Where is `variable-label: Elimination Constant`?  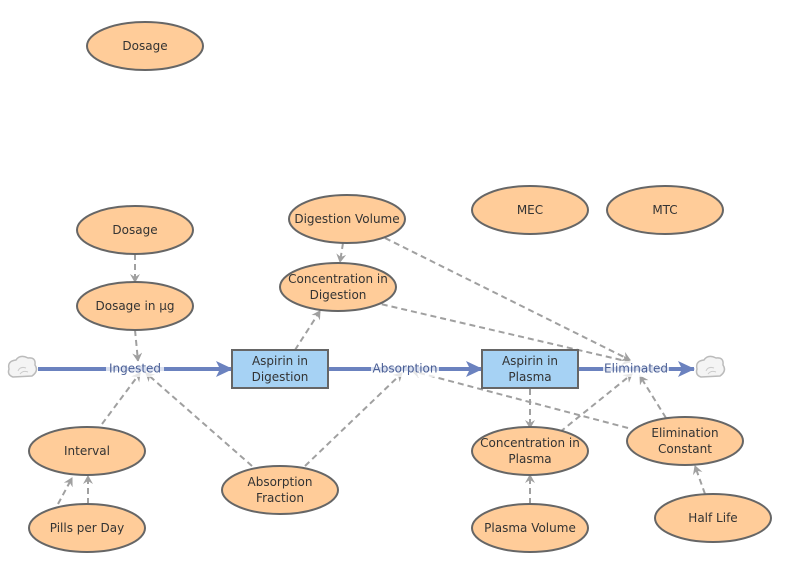
variable-label: Elimination Constant is located at coordinates (684, 441).